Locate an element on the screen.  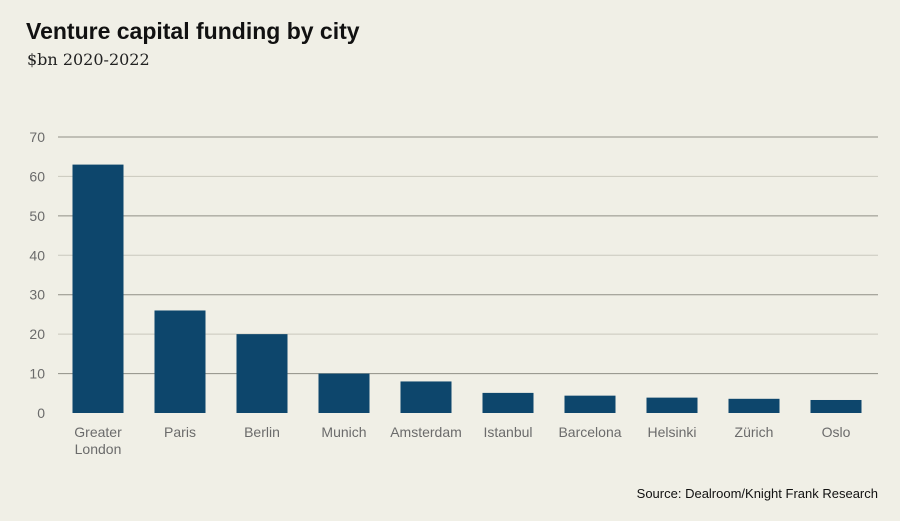
y-tick-label: 70 is located at coordinates (37, 137).